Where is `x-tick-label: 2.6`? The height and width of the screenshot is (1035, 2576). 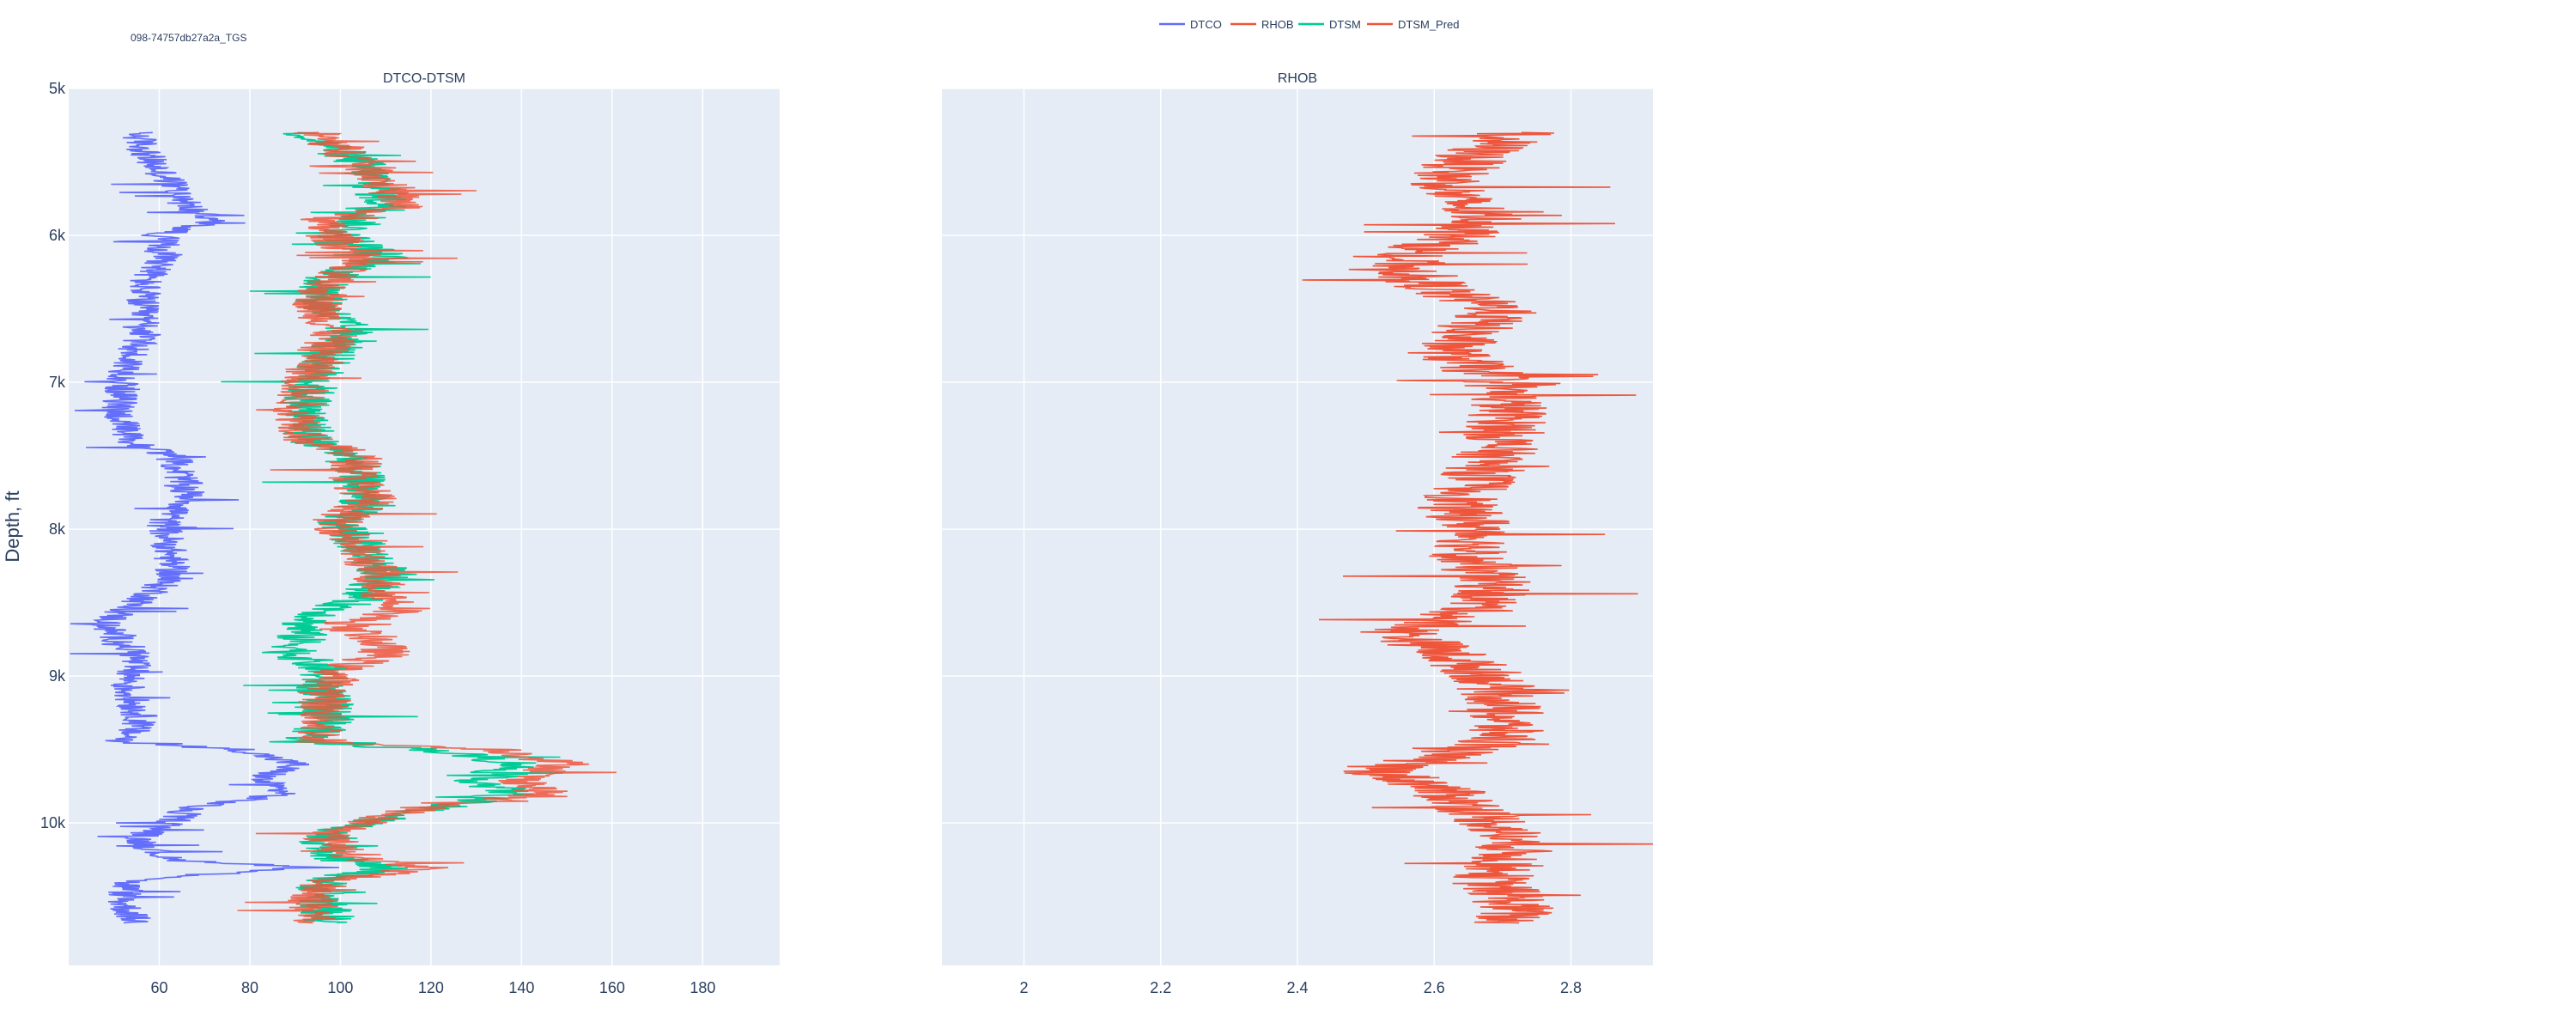 x-tick-label: 2.6 is located at coordinates (1434, 987).